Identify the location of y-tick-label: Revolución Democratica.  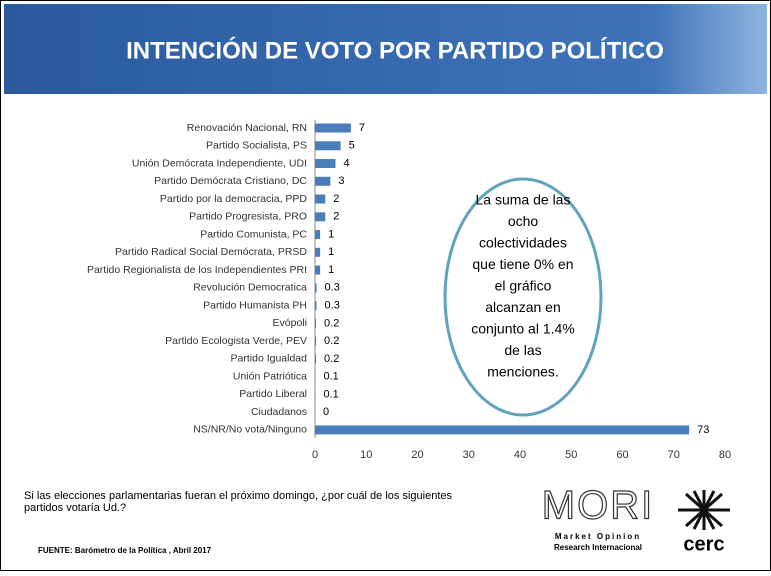
(250, 288).